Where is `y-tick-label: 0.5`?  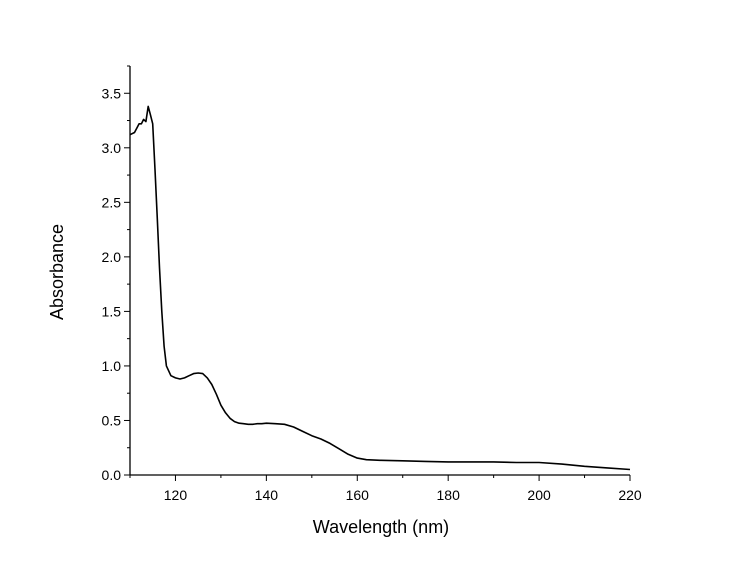 y-tick-label: 0.5 is located at coordinates (112, 420).